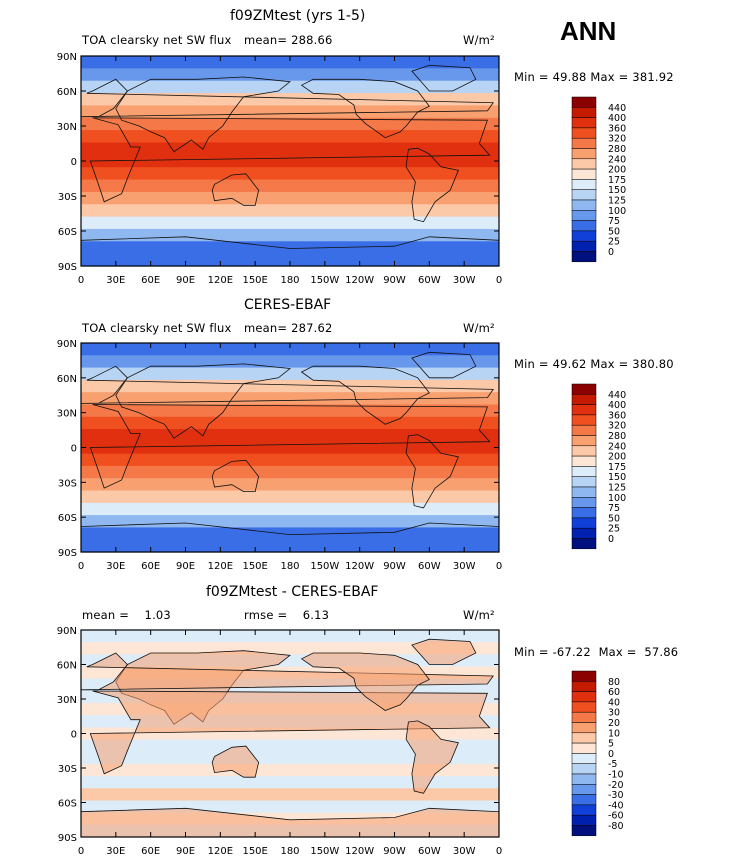 This screenshot has width=733, height=866. Describe the element at coordinates (596, 652) in the screenshot. I see `panel-3-minmax: Min = -67.22 Max = 57.86` at that location.